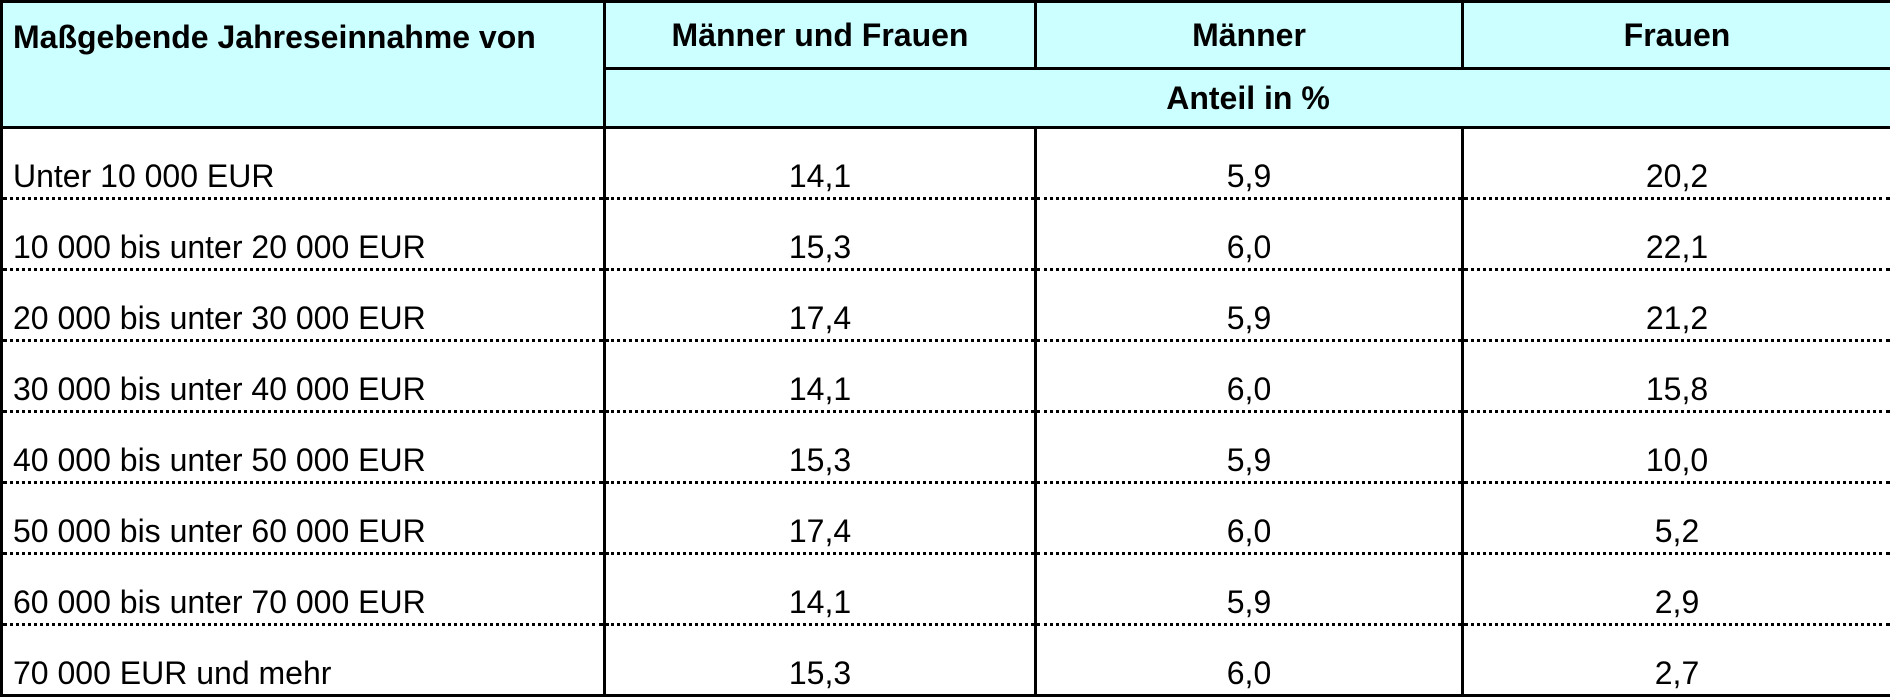 This screenshot has height=697, width=1890. I want to click on cell-value: 20,2, so click(1676, 163).